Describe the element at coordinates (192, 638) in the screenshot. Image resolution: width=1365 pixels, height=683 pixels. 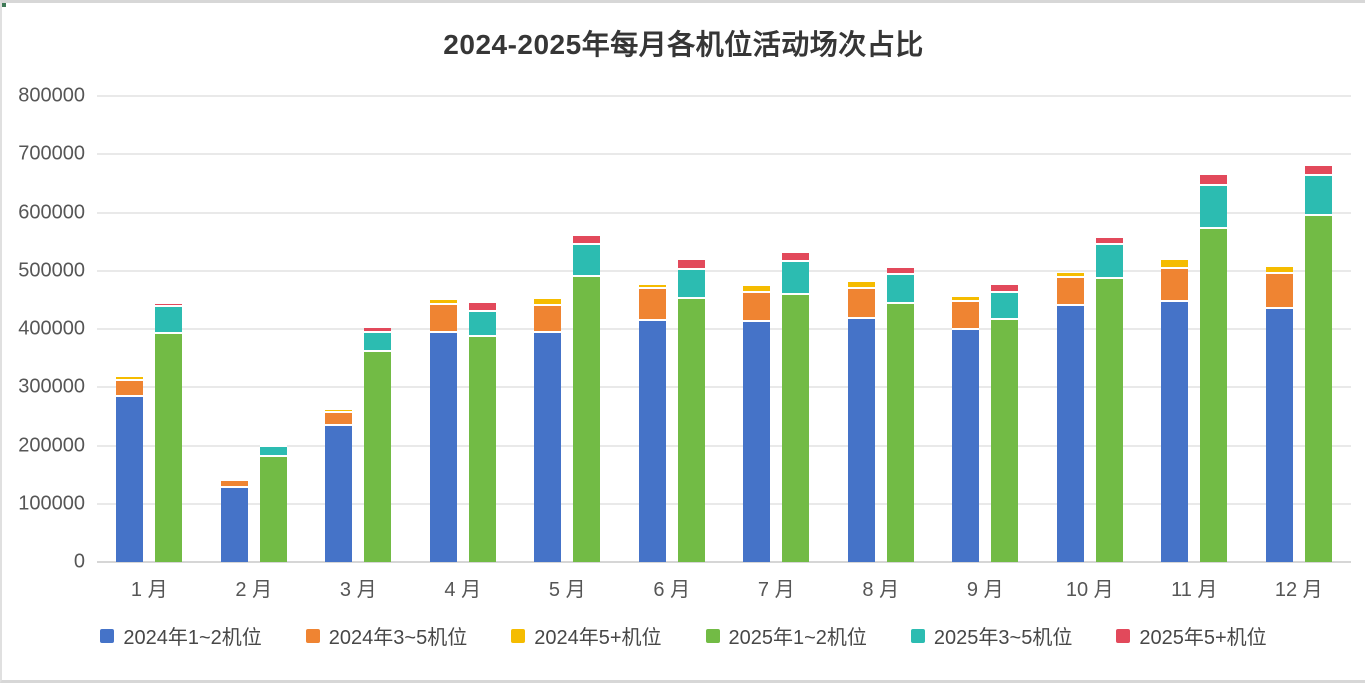
I see `legend-label: 2024年1~2机位` at that location.